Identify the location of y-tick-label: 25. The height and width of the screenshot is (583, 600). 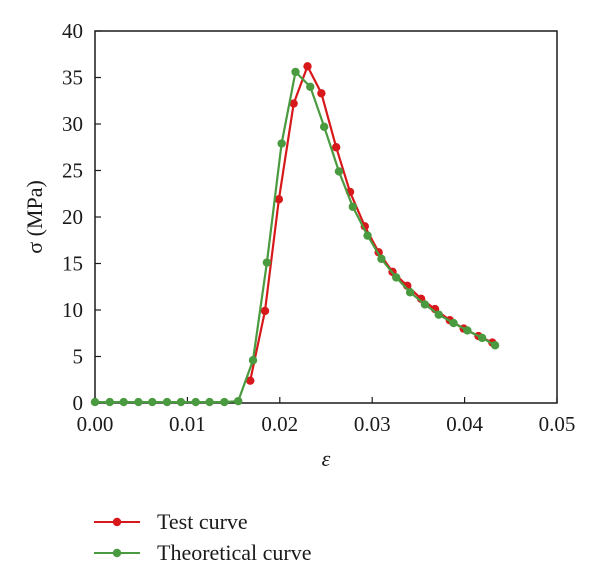
(72, 171).